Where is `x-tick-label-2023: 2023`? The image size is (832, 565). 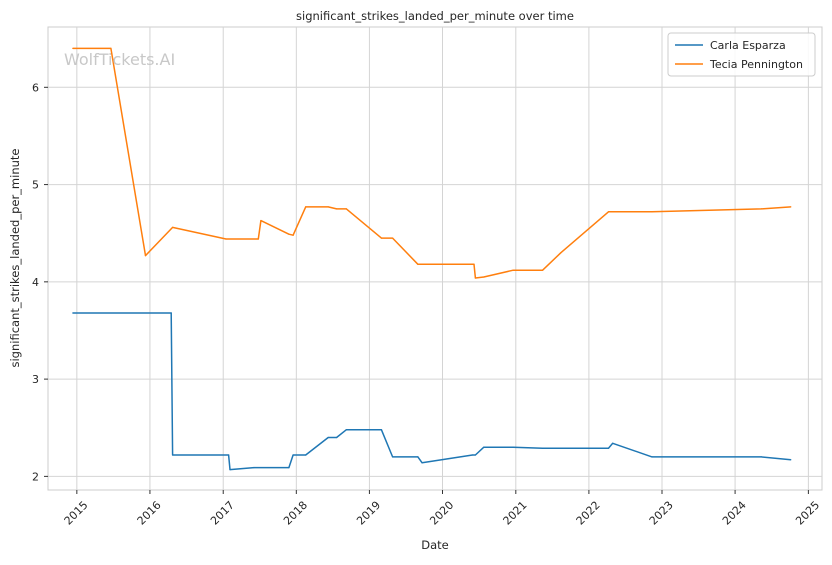
x-tick-label-2023: 2023 is located at coordinates (661, 513).